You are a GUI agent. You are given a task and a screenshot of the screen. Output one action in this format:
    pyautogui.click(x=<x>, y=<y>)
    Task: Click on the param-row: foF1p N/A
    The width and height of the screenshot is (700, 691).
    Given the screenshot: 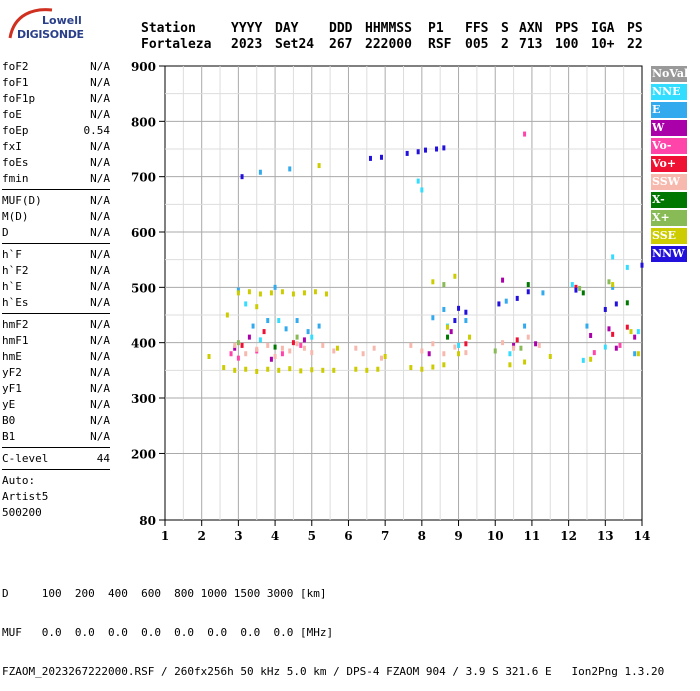 What is the action you would take?
    pyautogui.click(x=56, y=99)
    